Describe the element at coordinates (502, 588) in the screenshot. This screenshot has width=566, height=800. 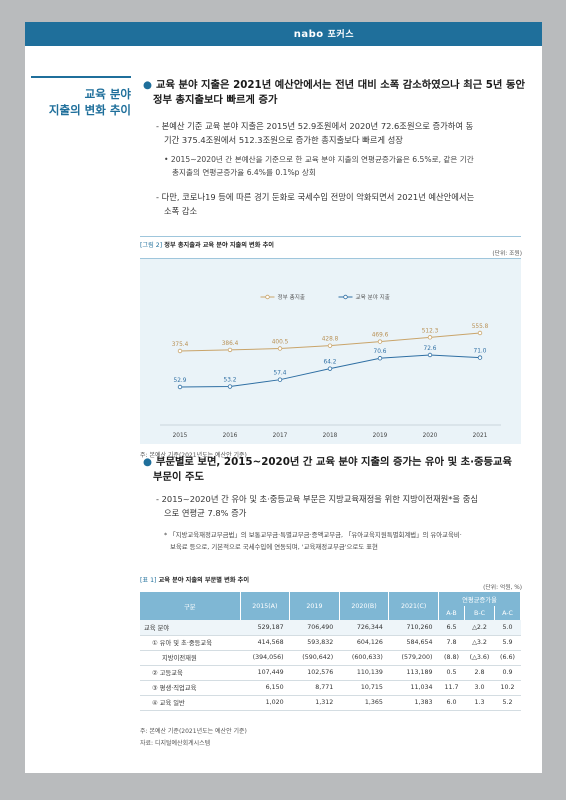
I see `table1-unit: (단위: 억원, %)` at that location.